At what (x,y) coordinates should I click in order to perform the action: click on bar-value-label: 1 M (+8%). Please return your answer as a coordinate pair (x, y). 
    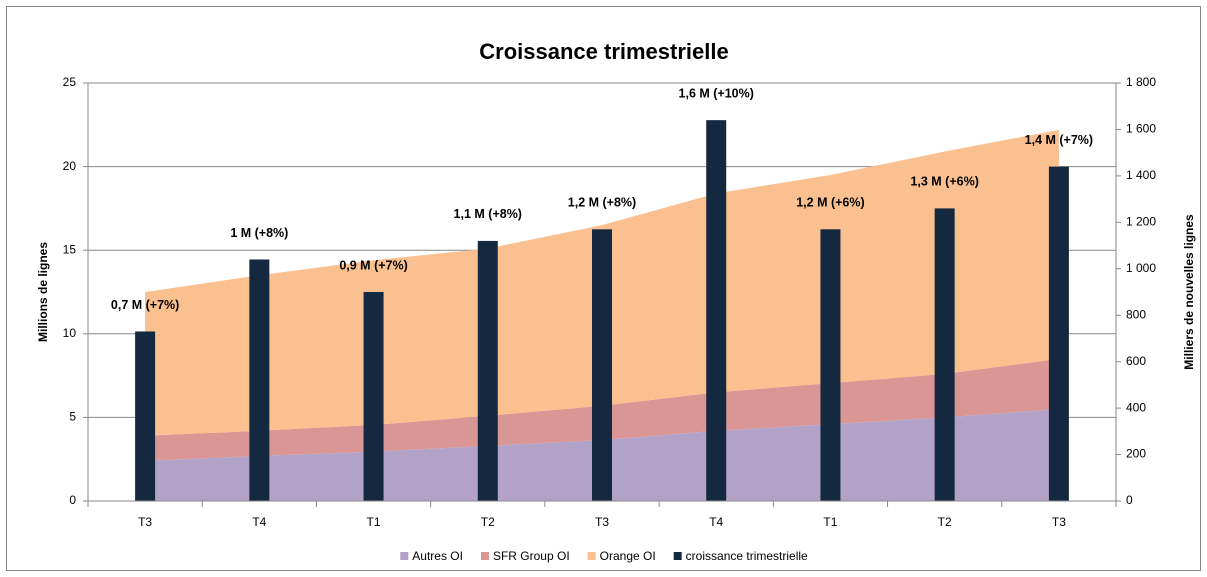
    Looking at the image, I should click on (259, 233).